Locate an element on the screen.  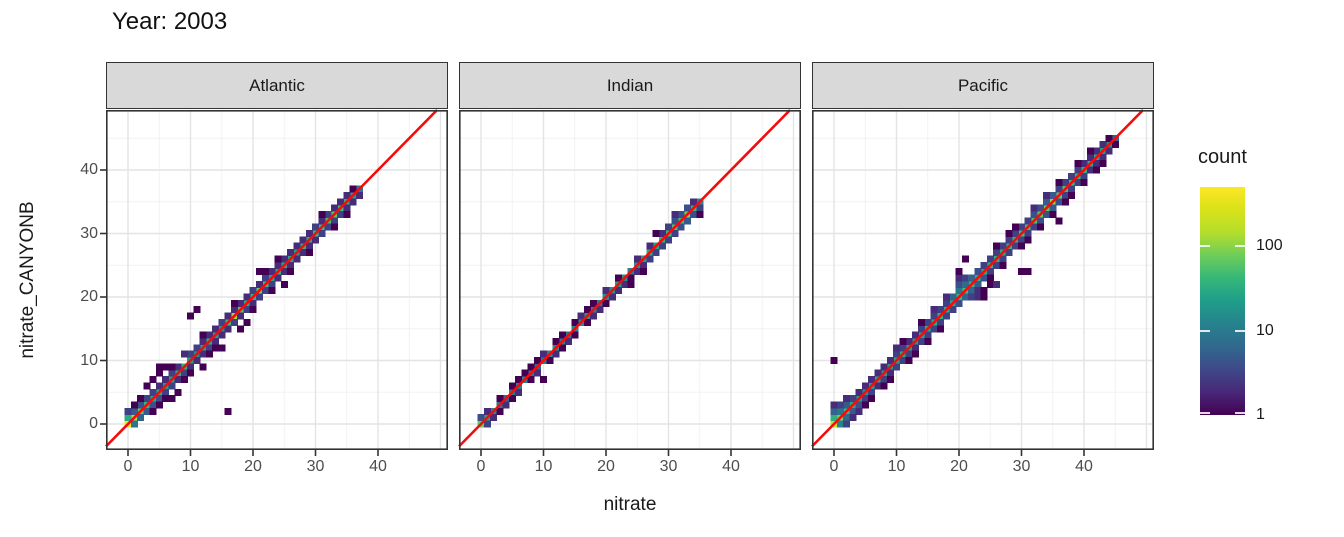
y-axis-title: nitrate_CANYONB is located at coordinates (27, 280).